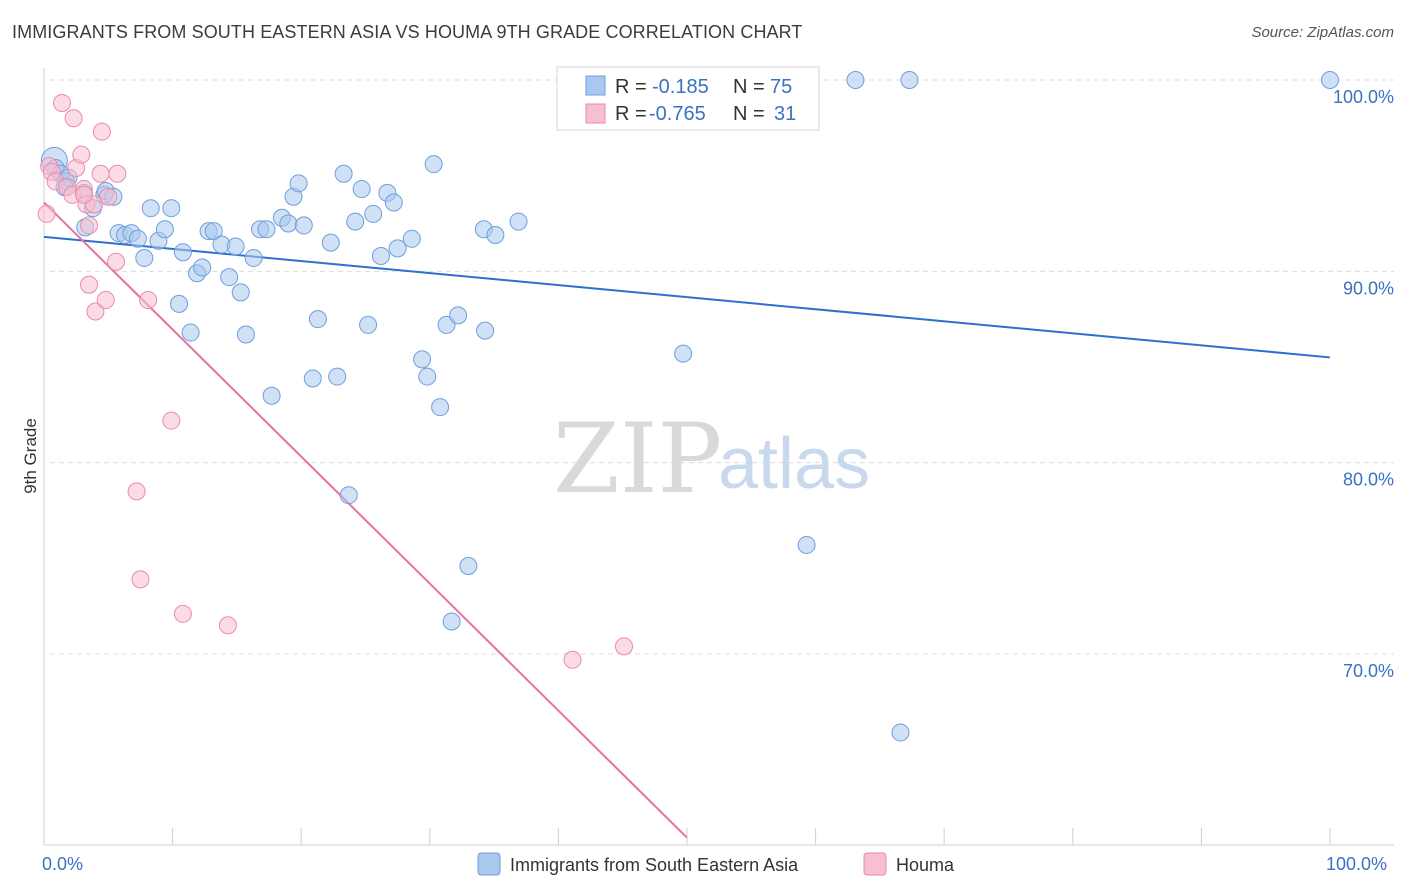 The image size is (1406, 892). Describe the element at coordinates (1356, 864) in the screenshot. I see `x-tick-label-max: 100.0%` at that location.